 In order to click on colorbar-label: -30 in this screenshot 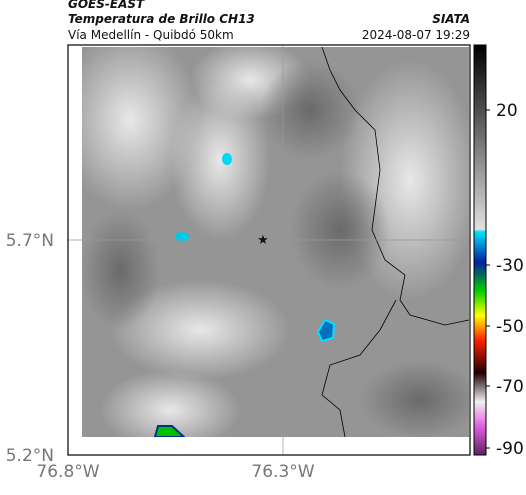, I will do `click(510, 266)`.